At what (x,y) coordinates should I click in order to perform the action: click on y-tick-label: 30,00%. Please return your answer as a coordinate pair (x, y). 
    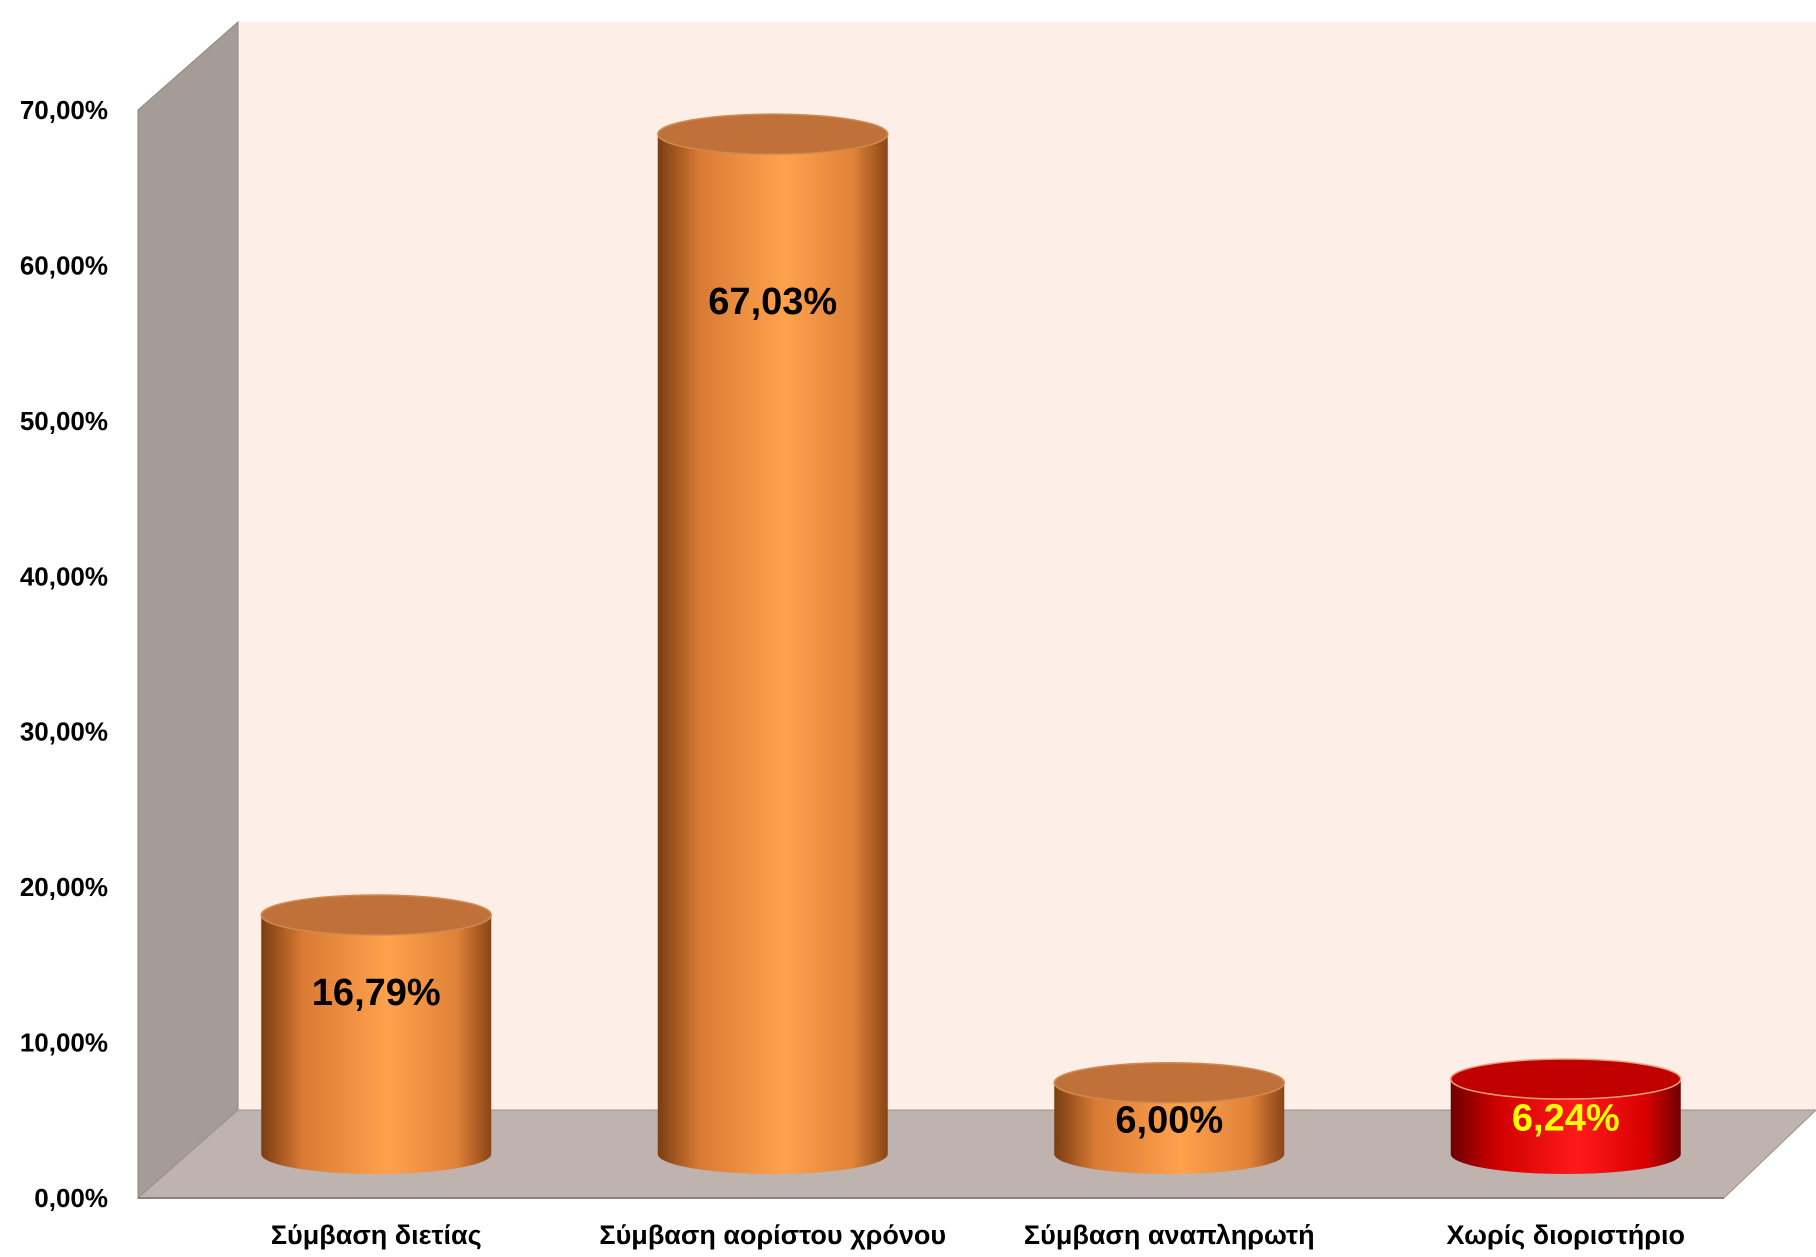
    Looking at the image, I should click on (64, 732).